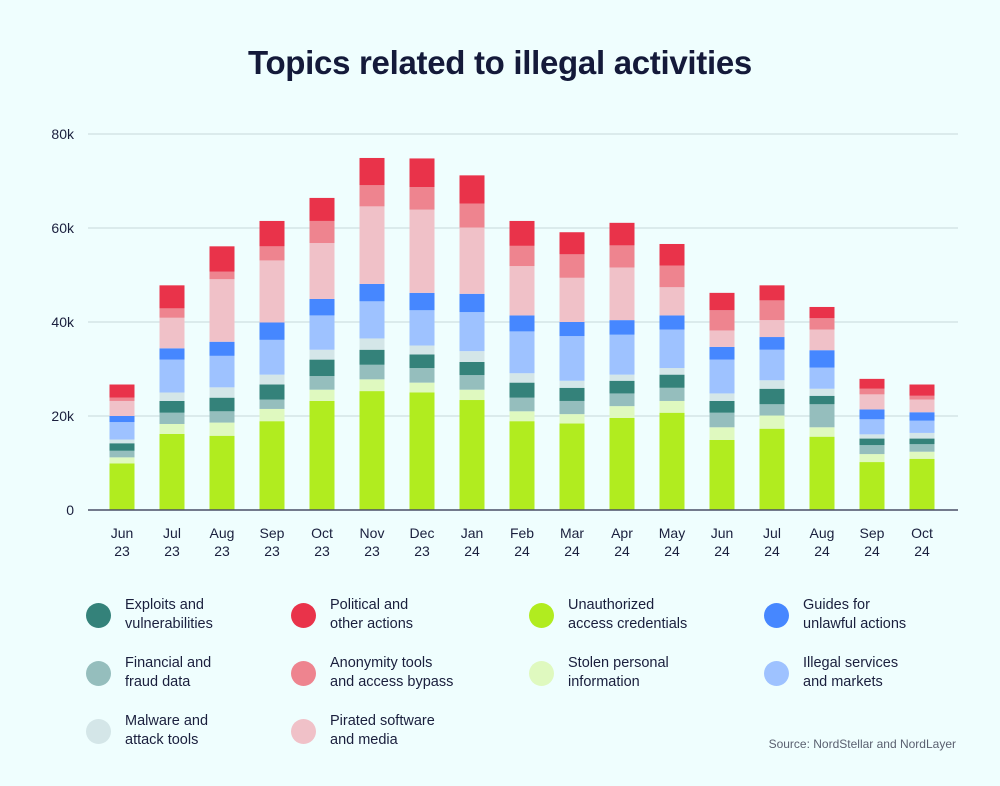 This screenshot has width=1000, height=786. What do you see at coordinates (382, 721) in the screenshot?
I see `legend-label-line: Pirated software` at bounding box center [382, 721].